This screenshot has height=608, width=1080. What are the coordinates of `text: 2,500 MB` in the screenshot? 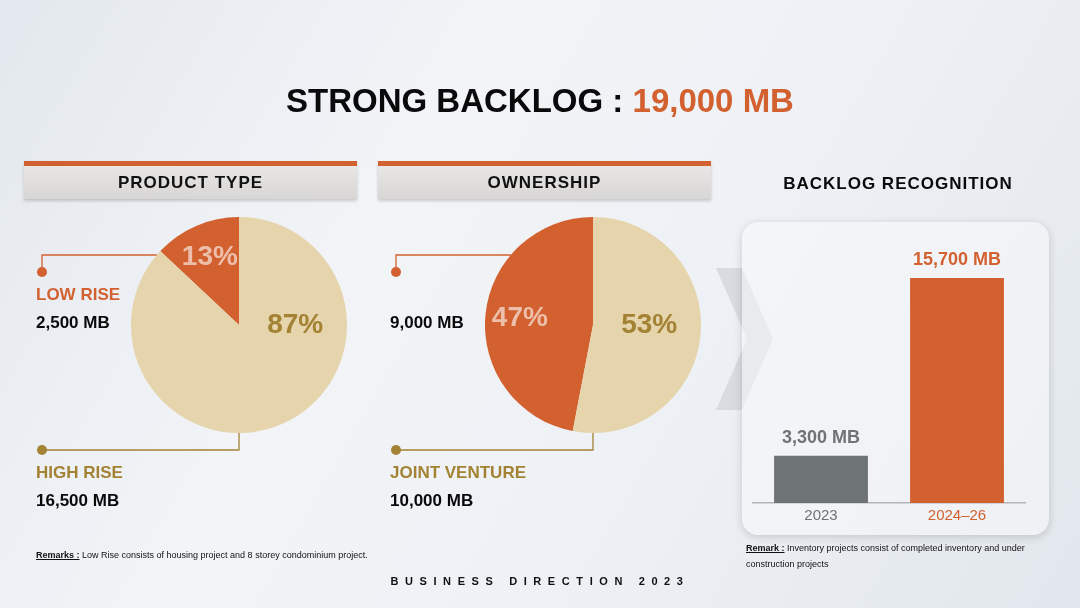 It's located at (73, 323).